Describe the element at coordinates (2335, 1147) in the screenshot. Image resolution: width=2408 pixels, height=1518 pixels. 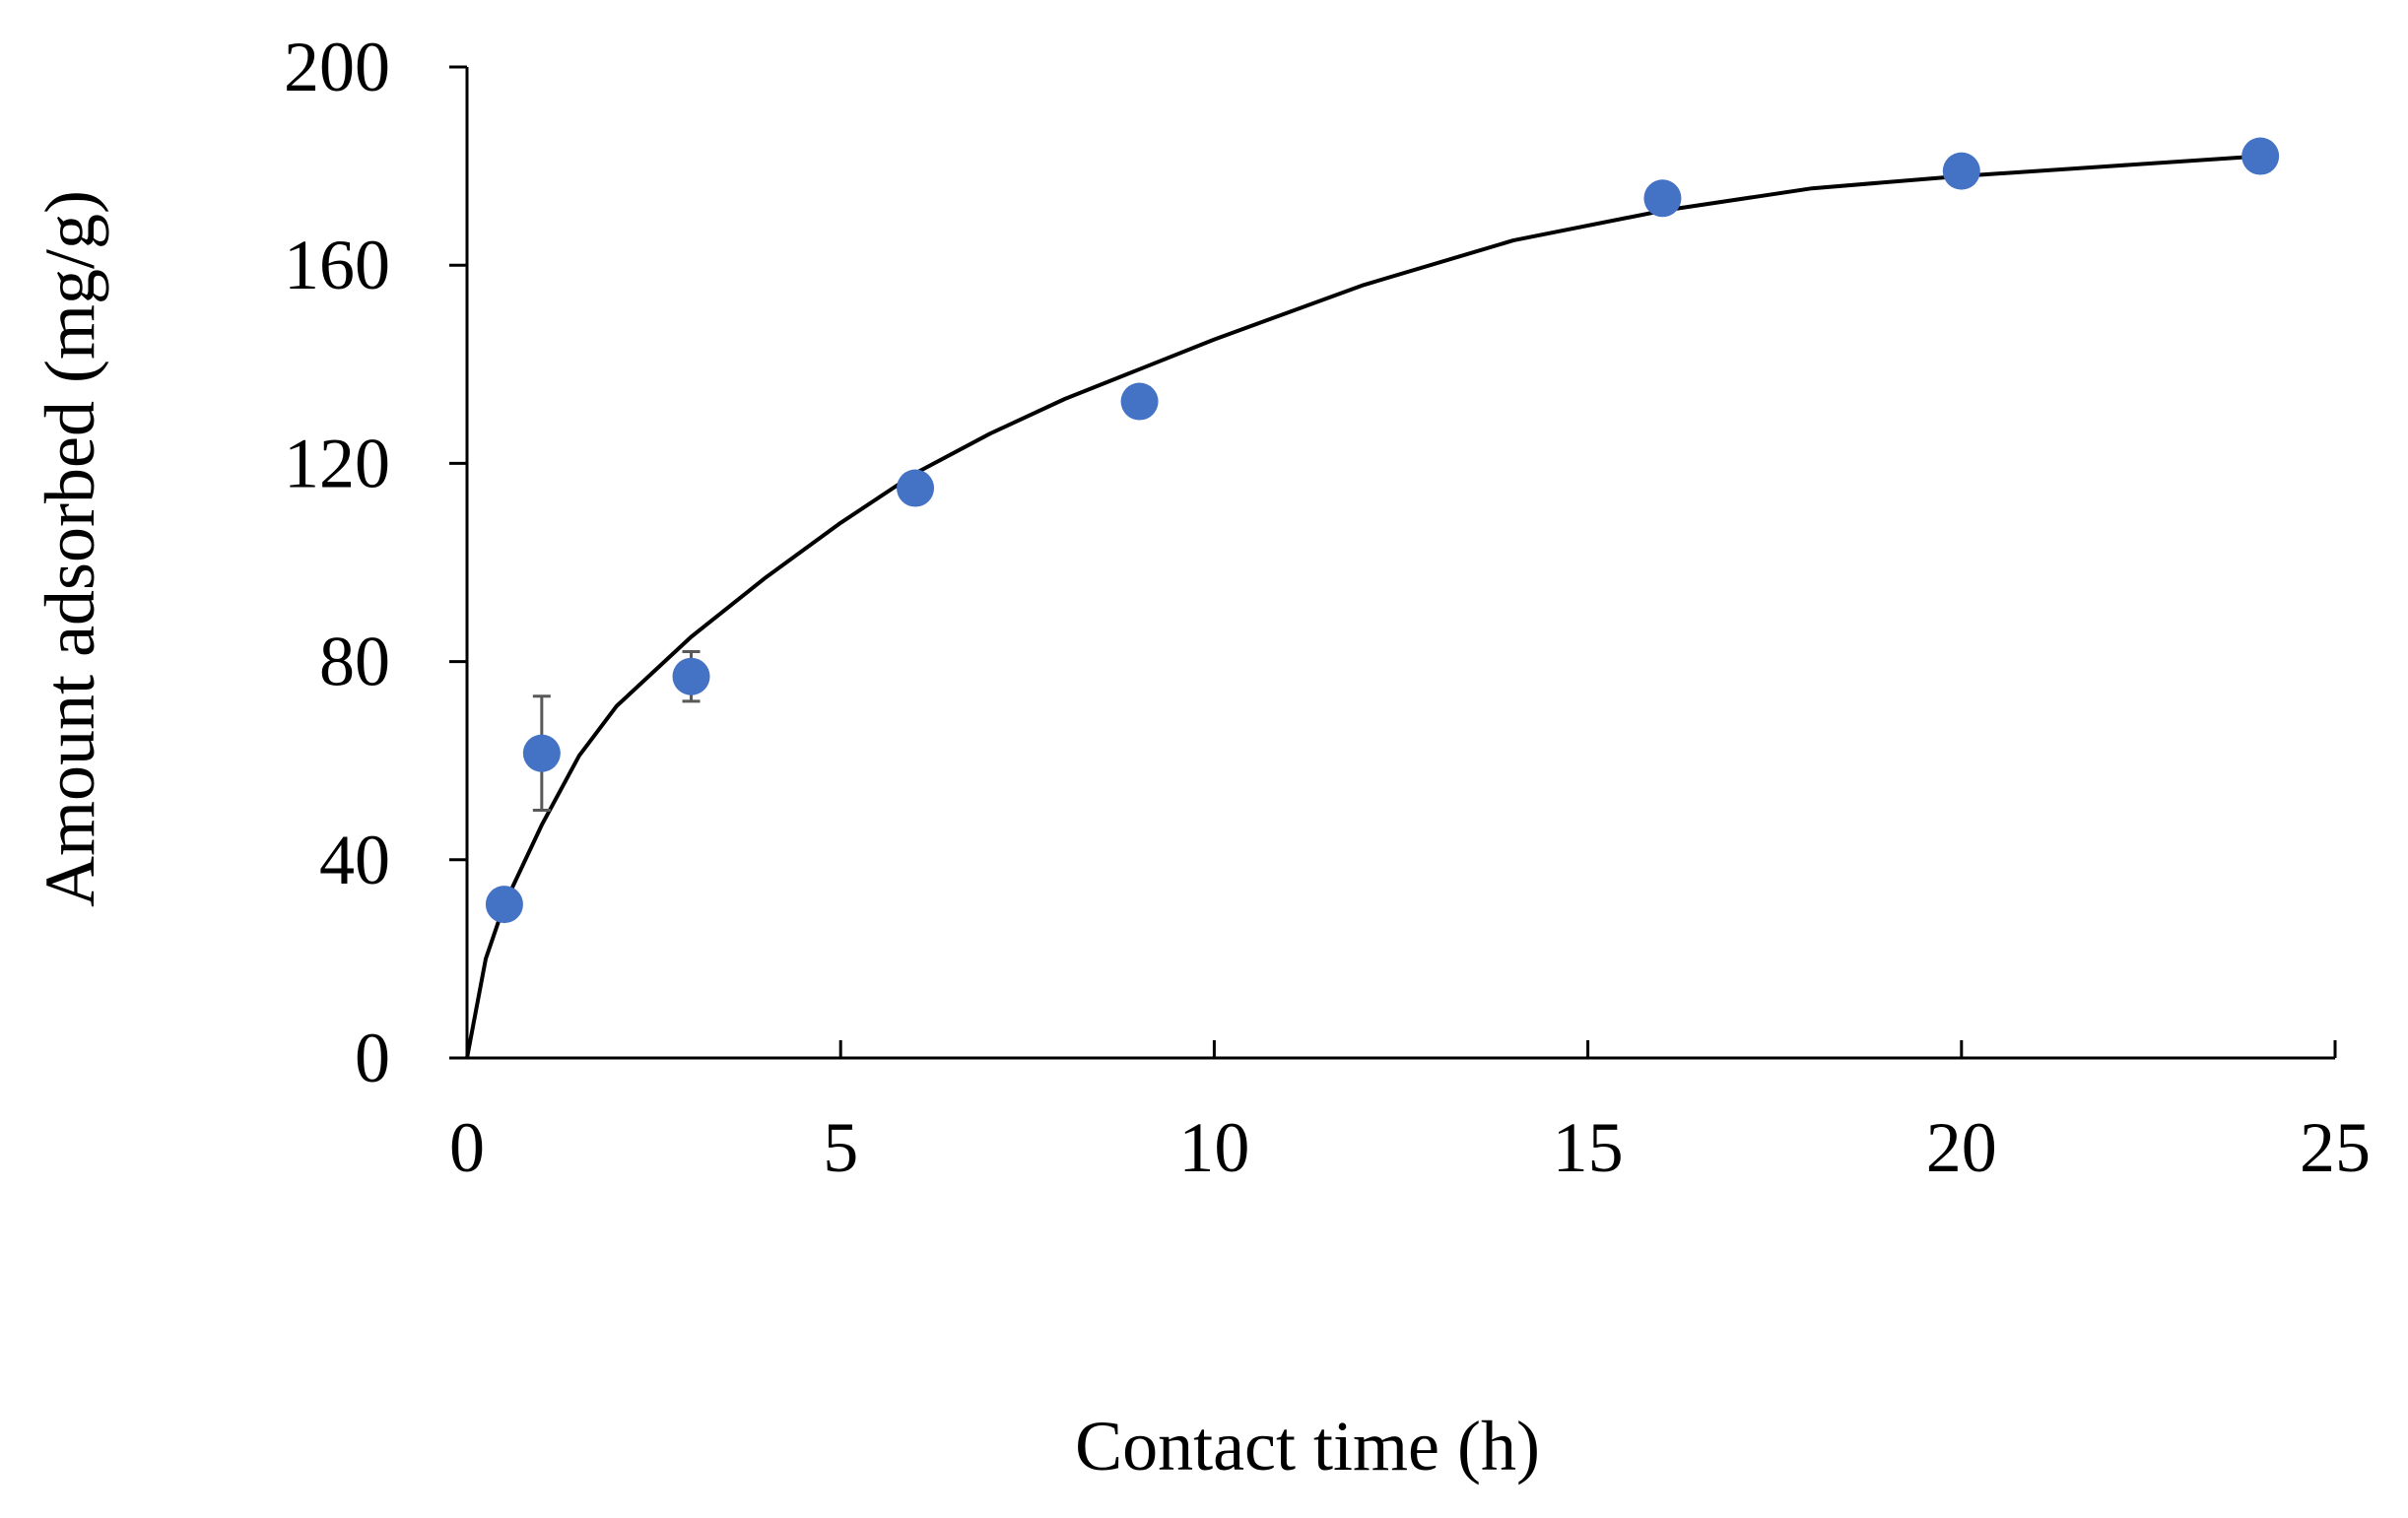
I see `x-tick-label: 25` at that location.